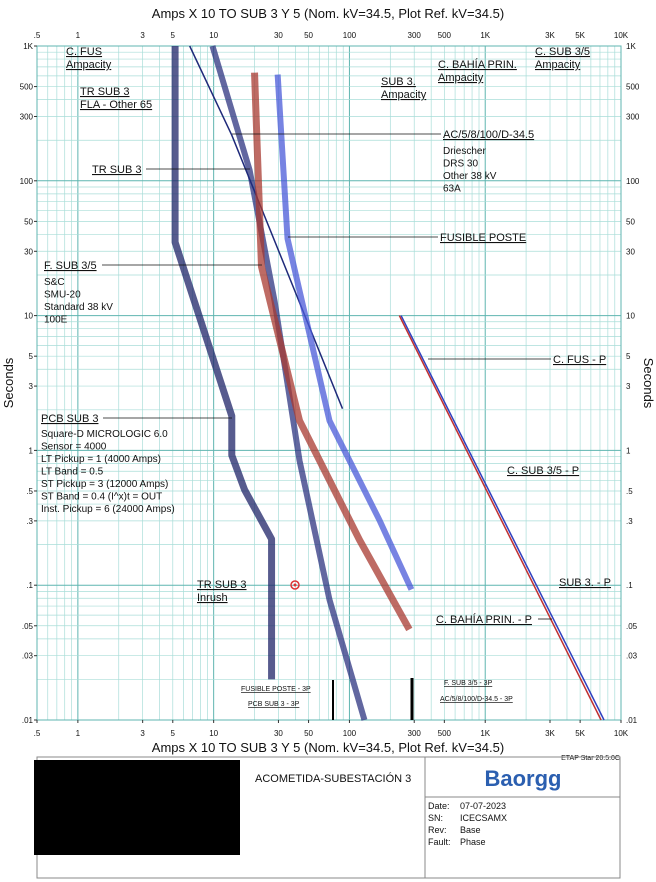 The width and height of the screenshot is (656, 882). I want to click on project-name: ACOMETIDA-SUBESTACIÓN 3, so click(333, 778).